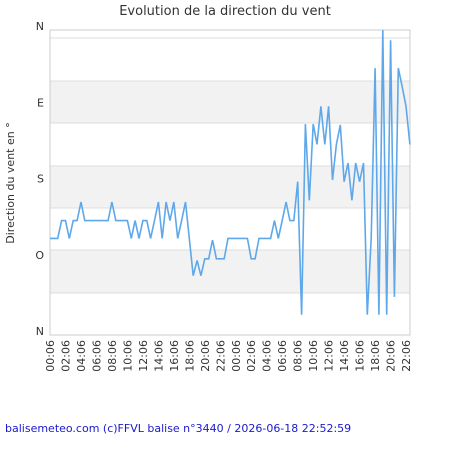  I want to click on y-tick-label: E, so click(40, 102).